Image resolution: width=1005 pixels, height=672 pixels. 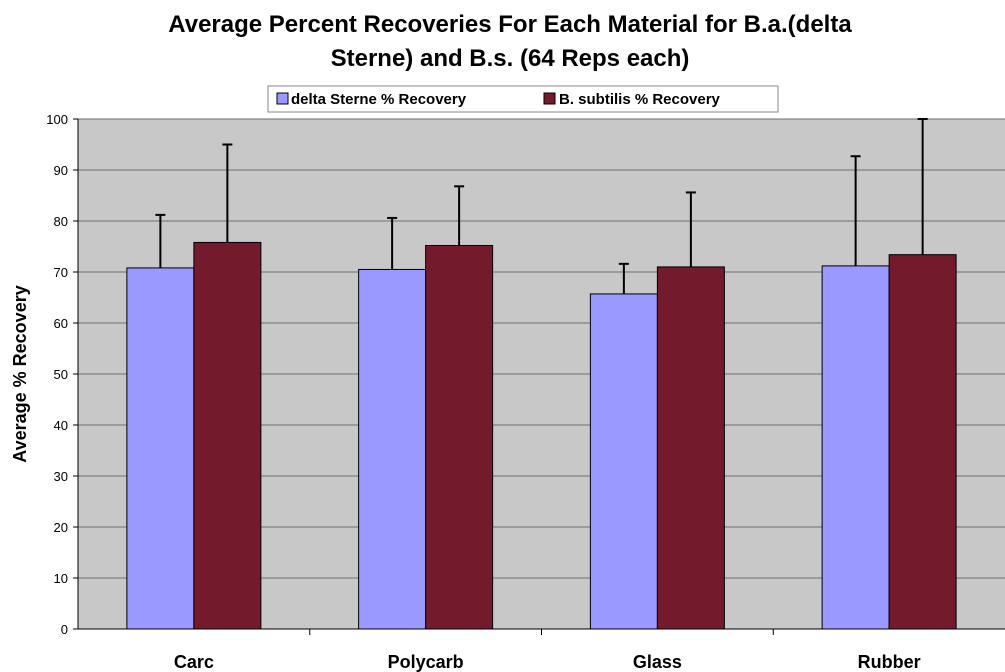 I want to click on y-tick-label-40: 40, so click(x=61, y=425).